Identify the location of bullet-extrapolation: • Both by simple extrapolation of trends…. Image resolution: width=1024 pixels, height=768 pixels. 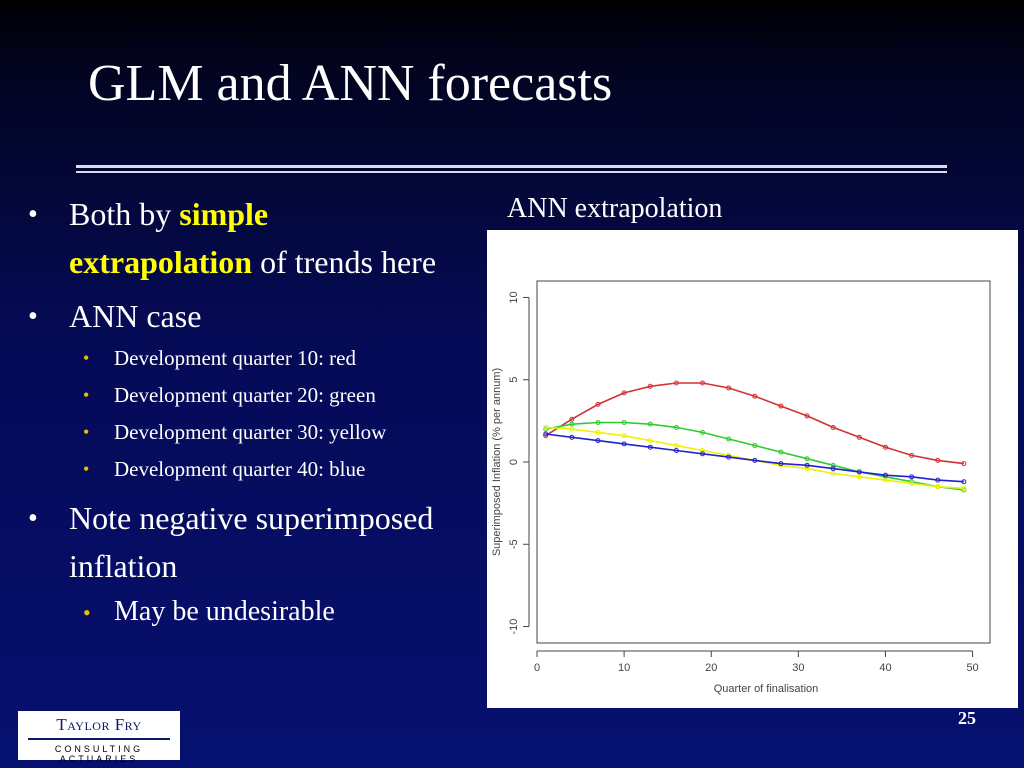
(246, 238).